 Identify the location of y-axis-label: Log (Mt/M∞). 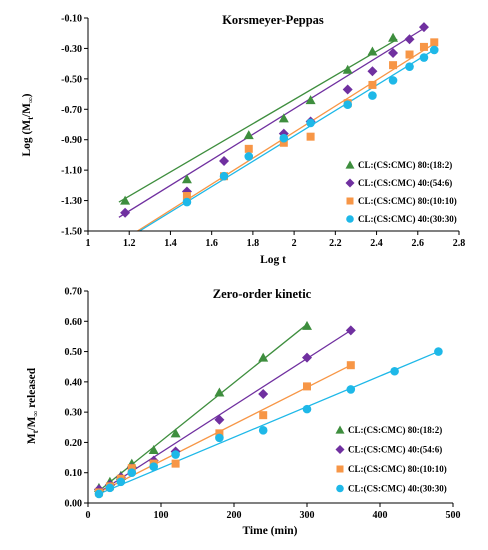
(28, 124).